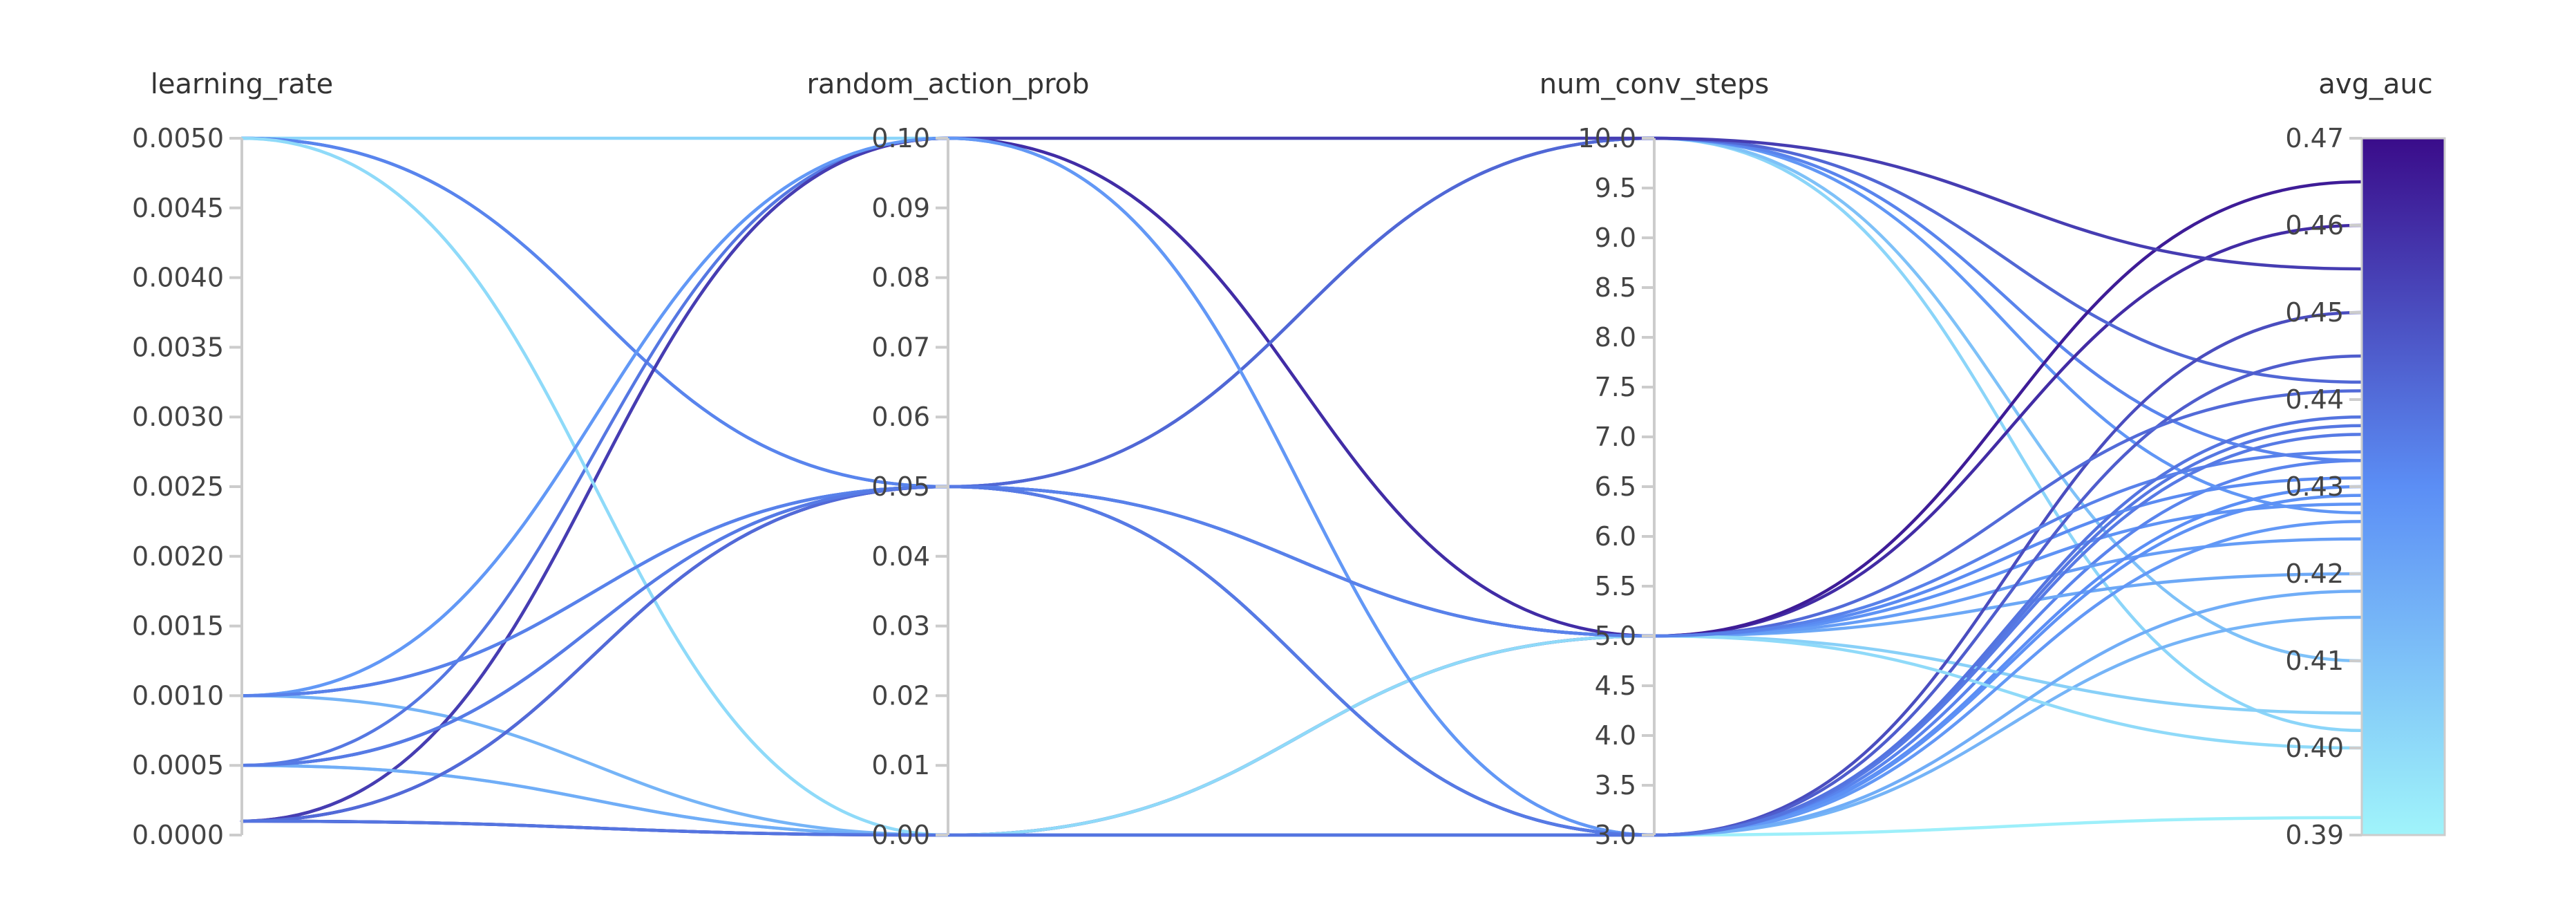 This screenshot has height=918, width=2576. I want to click on tick-label: 0.0000, so click(178, 835).